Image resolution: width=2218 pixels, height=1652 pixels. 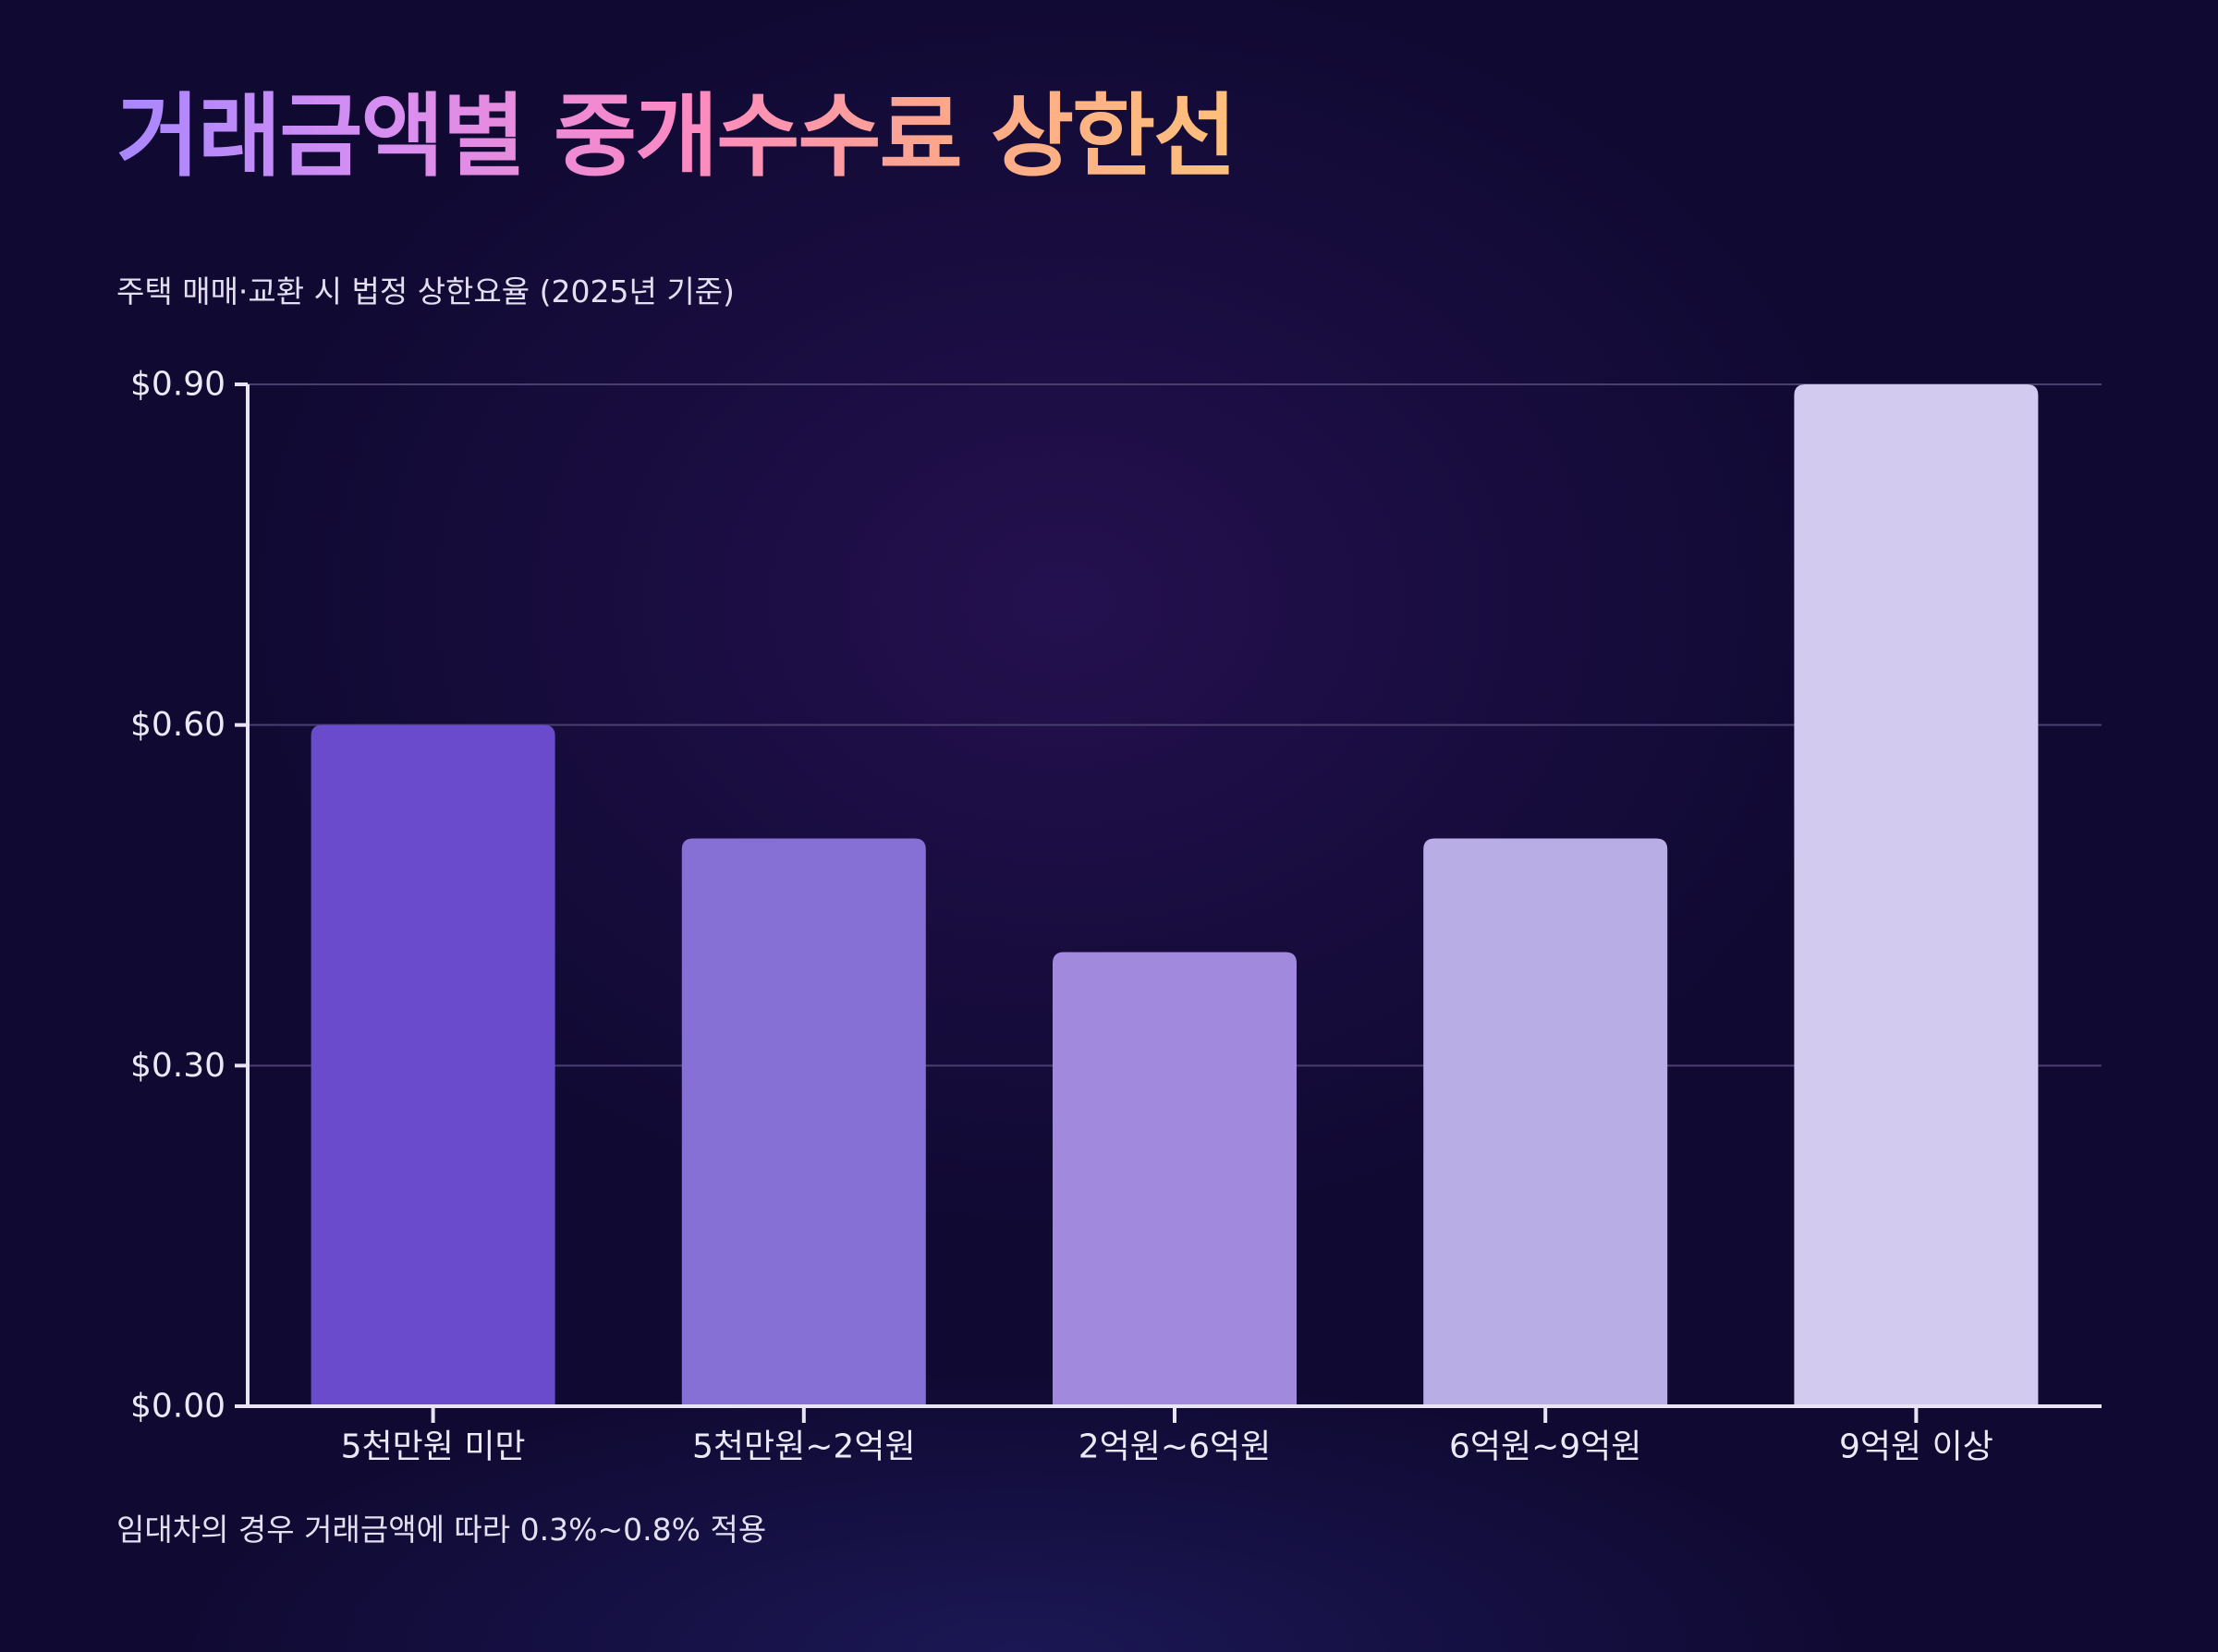 What do you see at coordinates (1916, 1447) in the screenshot?
I see `x-tick-label: 9억원 이상` at bounding box center [1916, 1447].